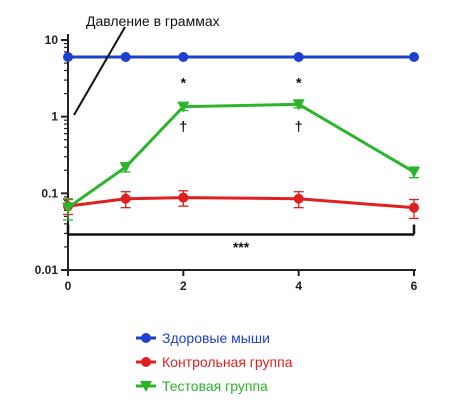 This screenshot has width=451, height=407. Describe the element at coordinates (298, 286) in the screenshot. I see `x-tick-label: 4` at that location.